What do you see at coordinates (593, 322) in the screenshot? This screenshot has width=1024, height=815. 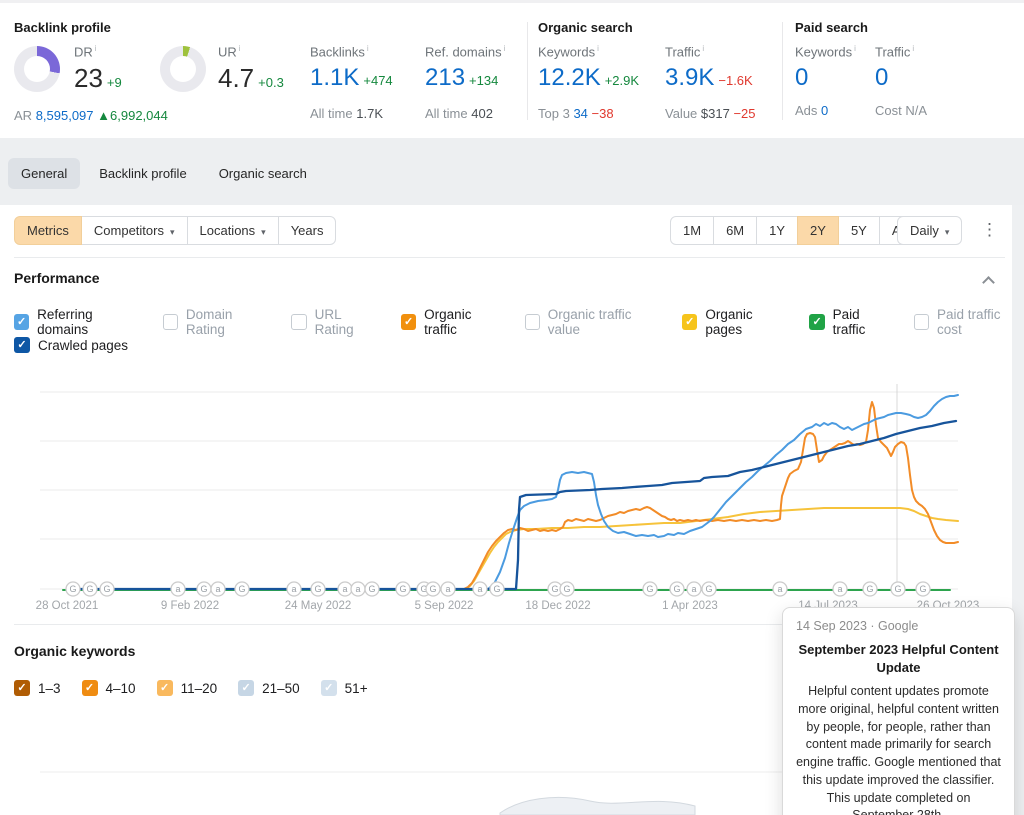 I see `checkbox-organic-traffic-value: Organic traffic value` at bounding box center [593, 322].